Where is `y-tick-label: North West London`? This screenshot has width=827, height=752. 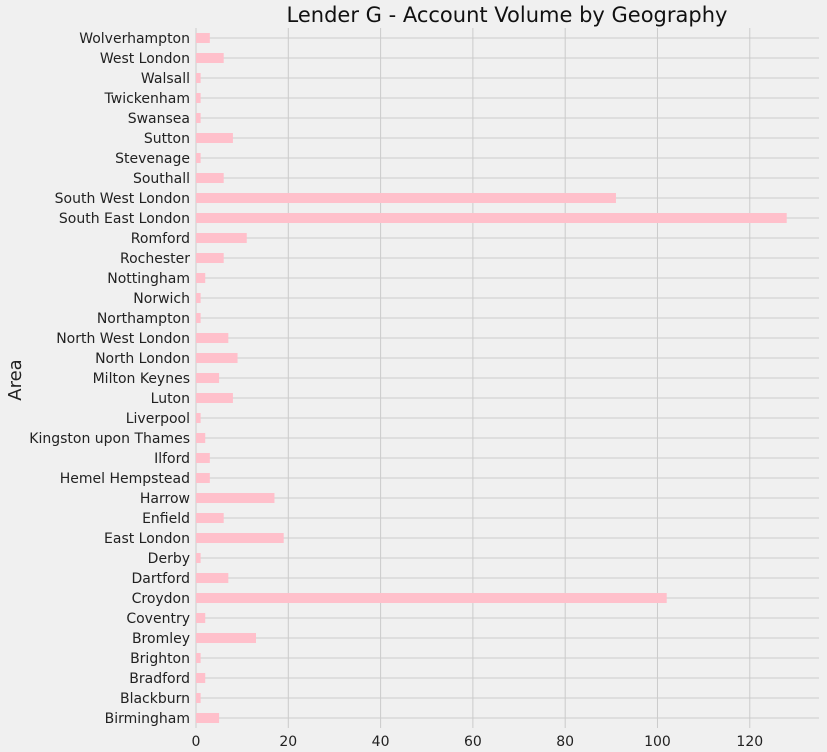 y-tick-label: North West London is located at coordinates (123, 339).